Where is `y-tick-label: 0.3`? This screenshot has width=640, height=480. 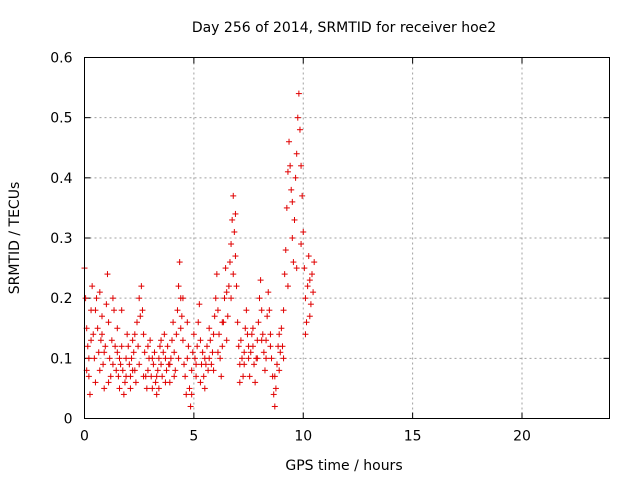
y-tick-label: 0.3 is located at coordinates (61, 239).